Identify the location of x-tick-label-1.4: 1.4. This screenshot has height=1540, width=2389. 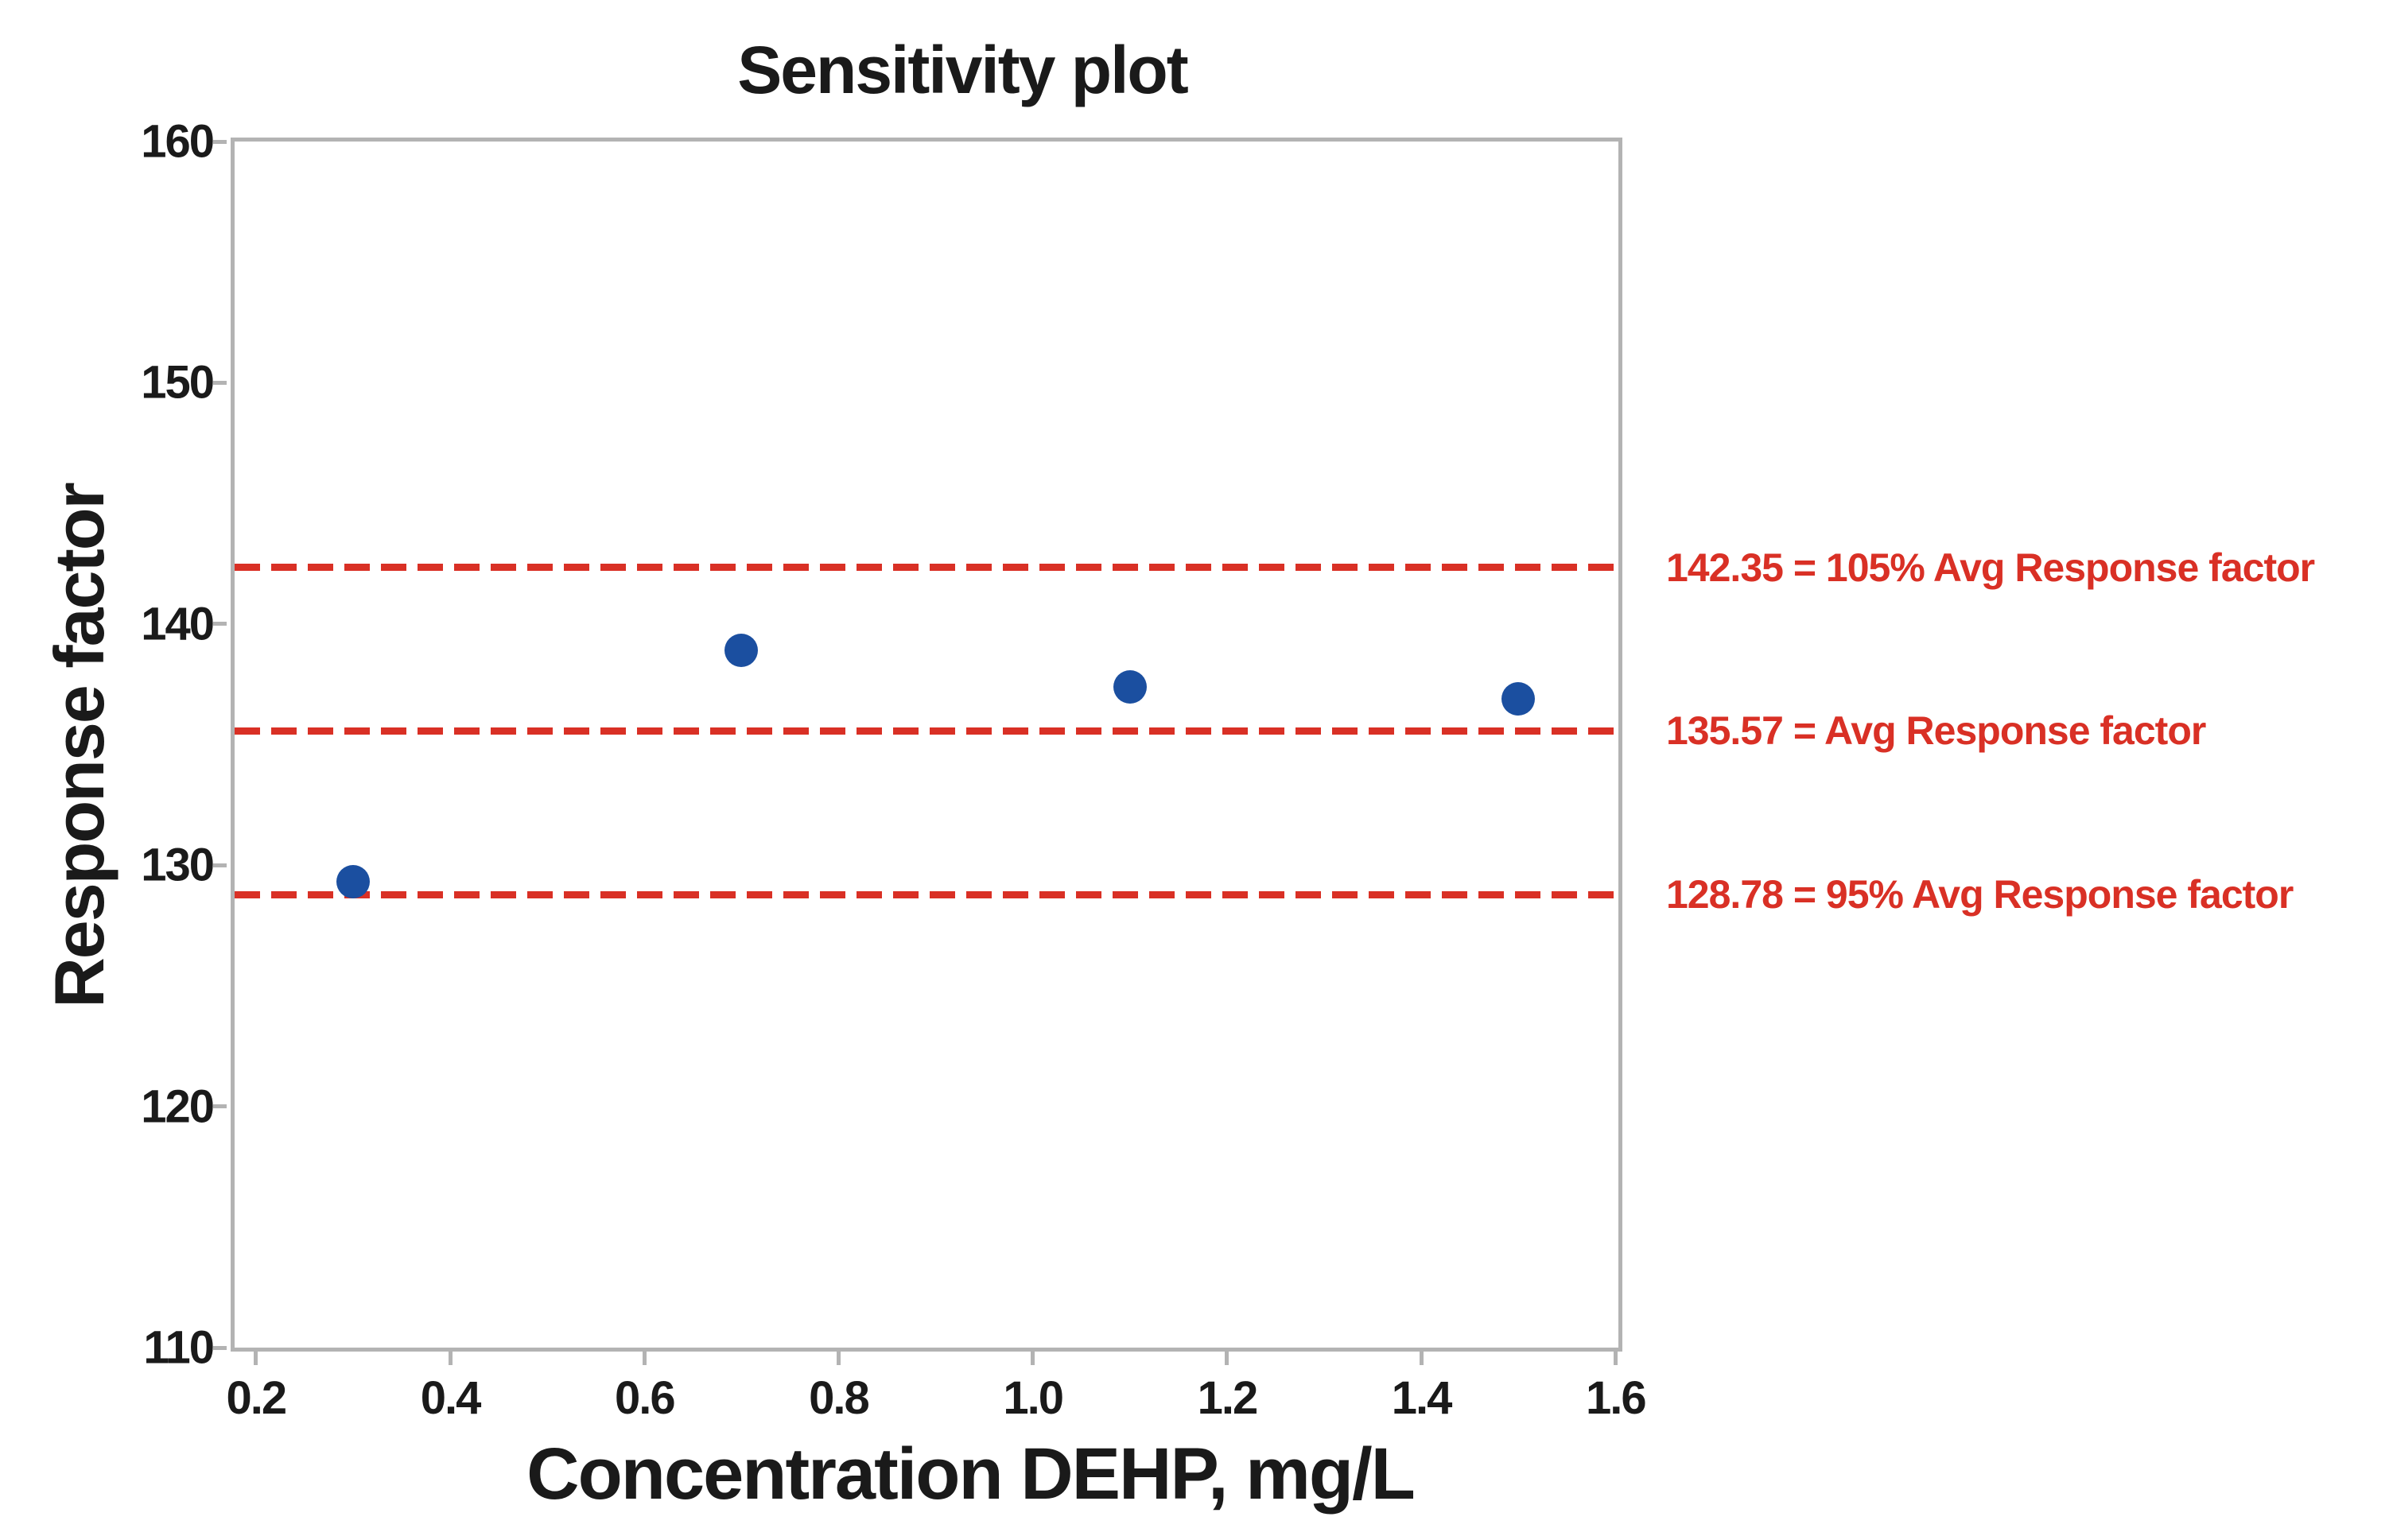
(1422, 1398).